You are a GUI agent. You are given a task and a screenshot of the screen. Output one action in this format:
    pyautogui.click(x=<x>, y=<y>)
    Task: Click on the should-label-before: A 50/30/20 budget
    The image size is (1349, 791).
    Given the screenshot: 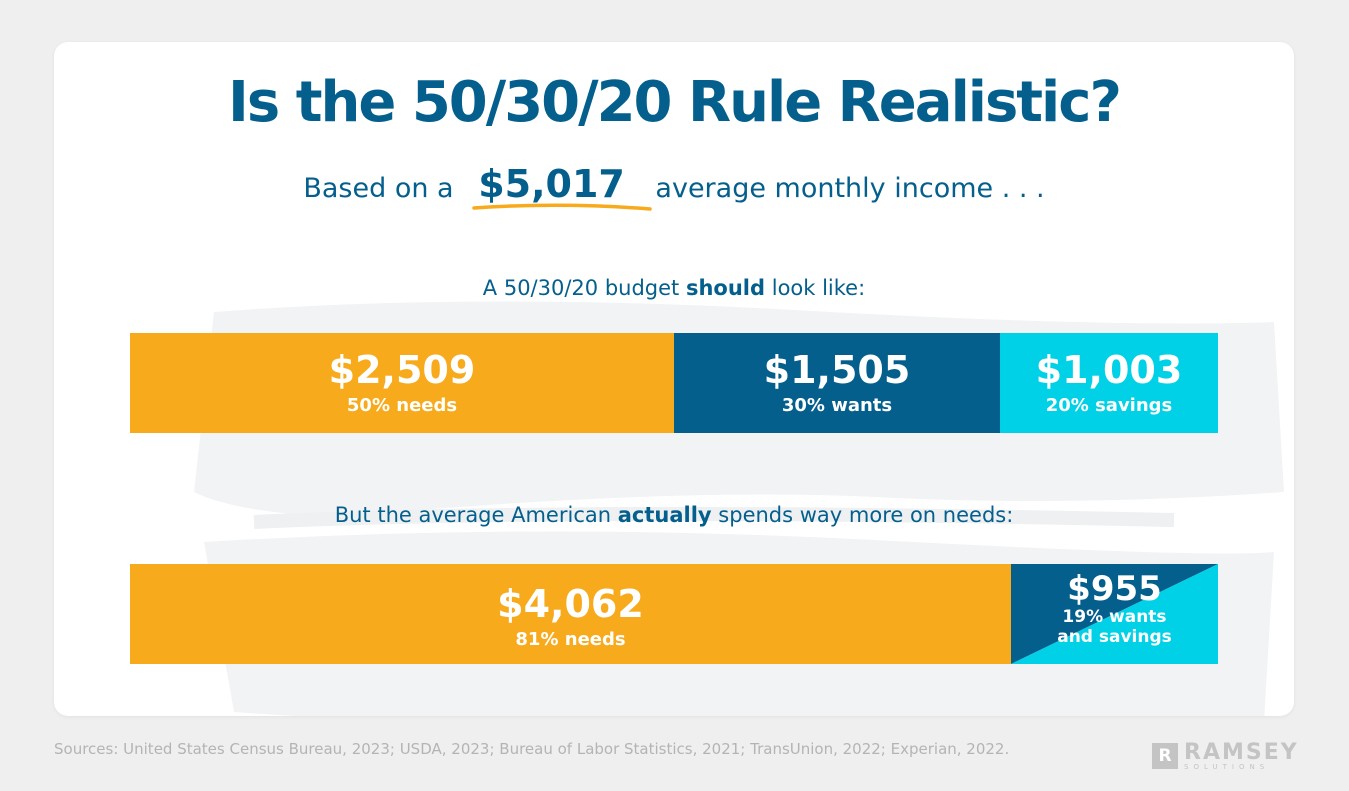 What is the action you would take?
    pyautogui.click(x=581, y=288)
    